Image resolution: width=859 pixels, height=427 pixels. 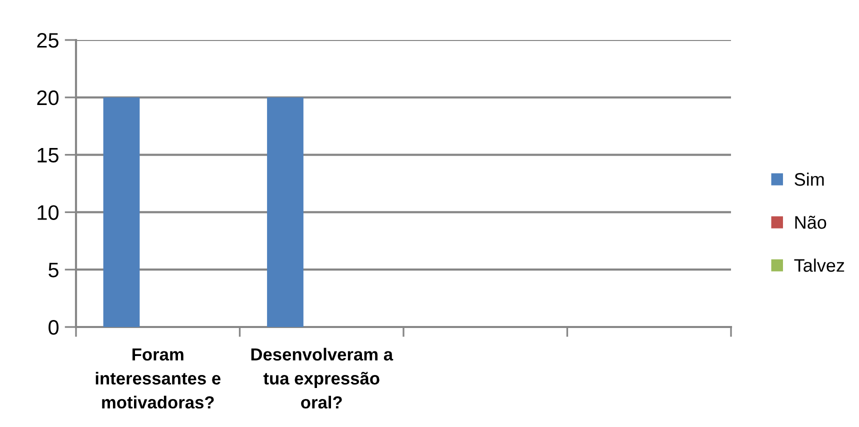 What do you see at coordinates (810, 222) in the screenshot?
I see `legend-label: Não` at bounding box center [810, 222].